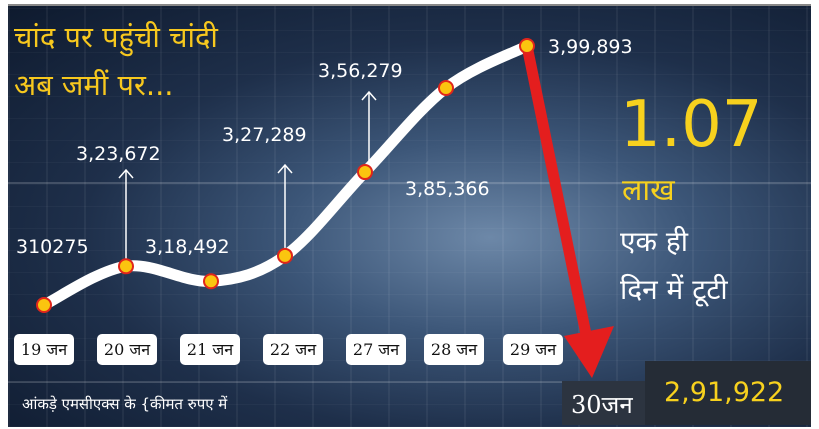 The image size is (819, 429). I want to click on date-label-21: 21 जन, so click(210, 349).